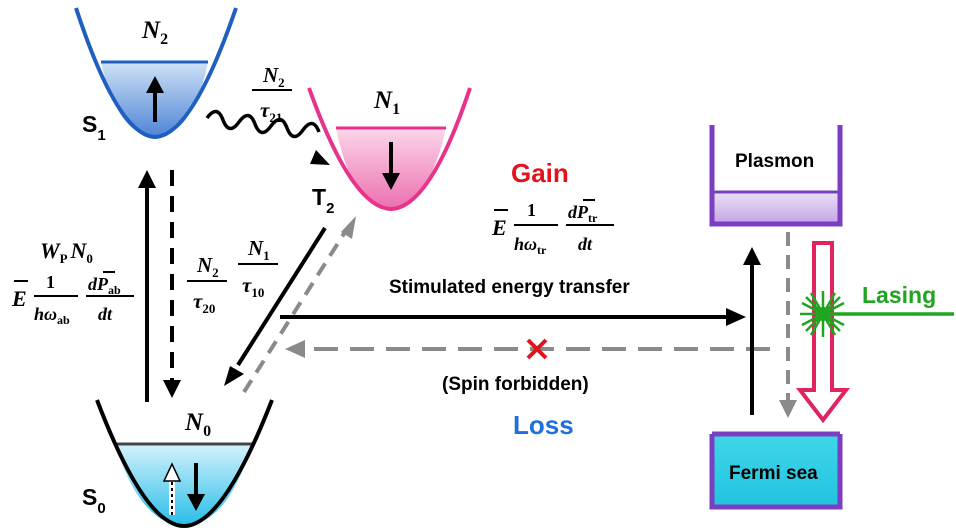 The image size is (956, 528). I want to click on fermi-sea-level, so click(776, 470).